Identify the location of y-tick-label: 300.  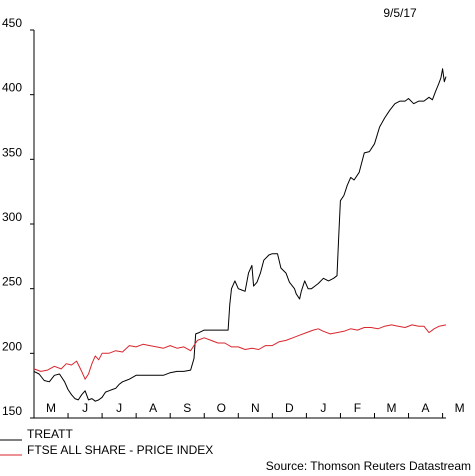
(12, 217).